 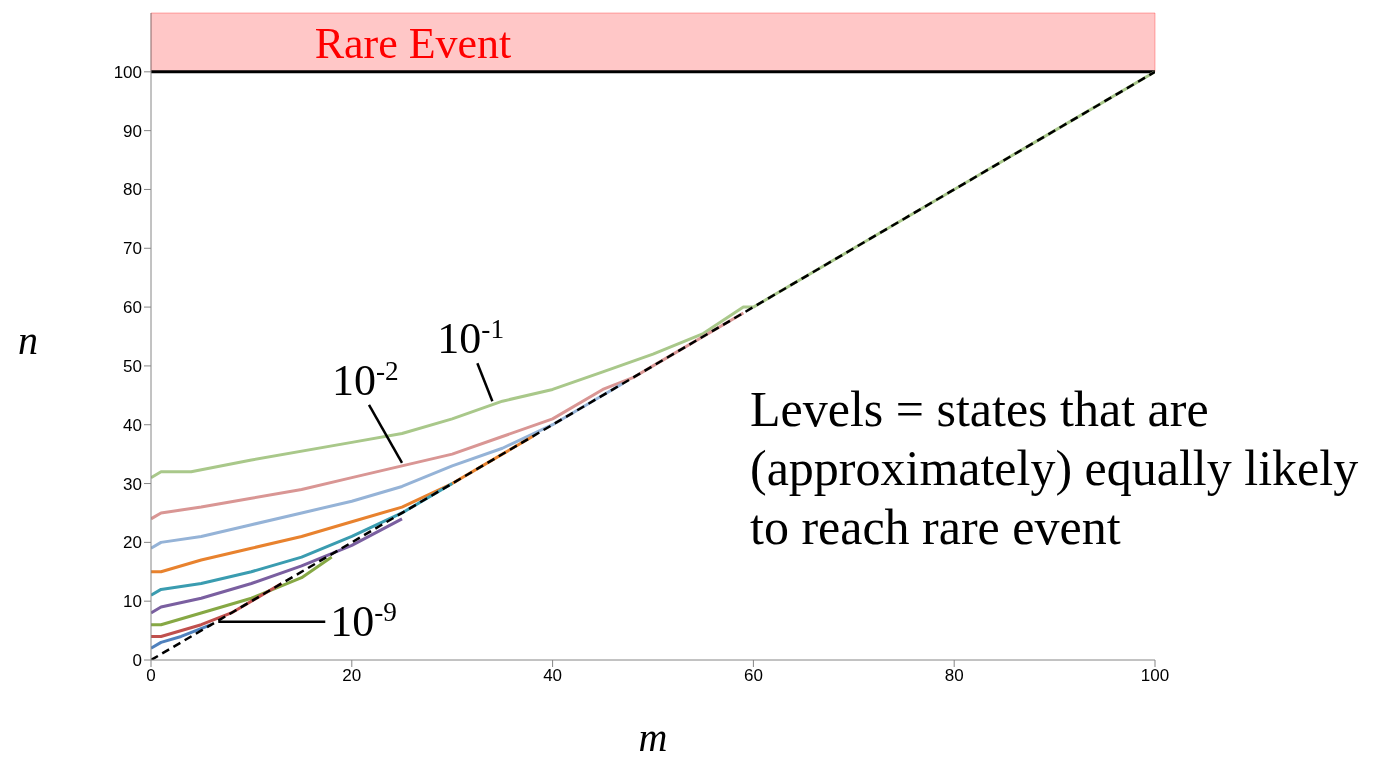 What do you see at coordinates (151, 676) in the screenshot?
I see `x-tick-label: 0` at bounding box center [151, 676].